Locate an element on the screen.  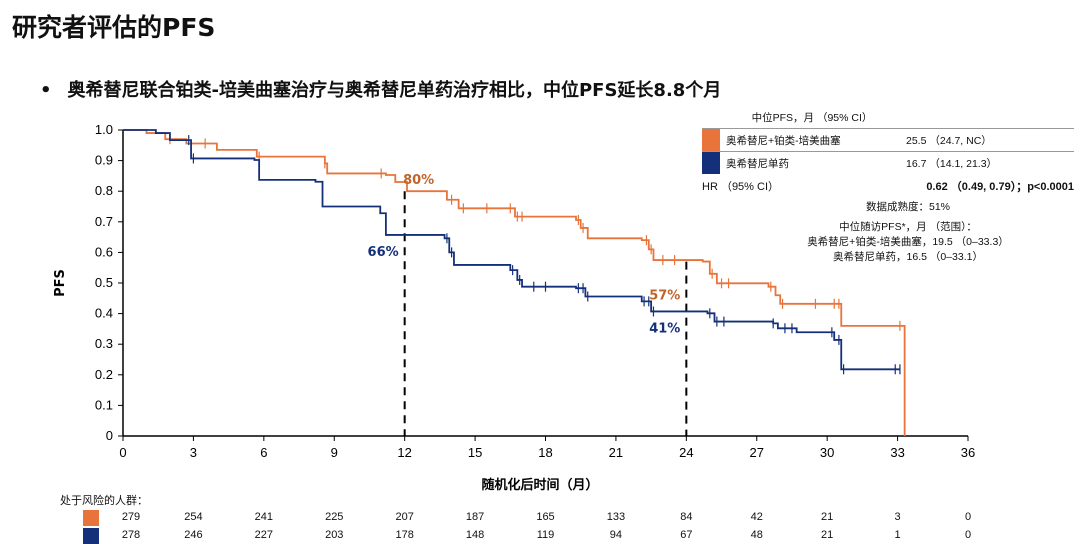
y-tick-label: 0.1 is located at coordinates (104, 404).